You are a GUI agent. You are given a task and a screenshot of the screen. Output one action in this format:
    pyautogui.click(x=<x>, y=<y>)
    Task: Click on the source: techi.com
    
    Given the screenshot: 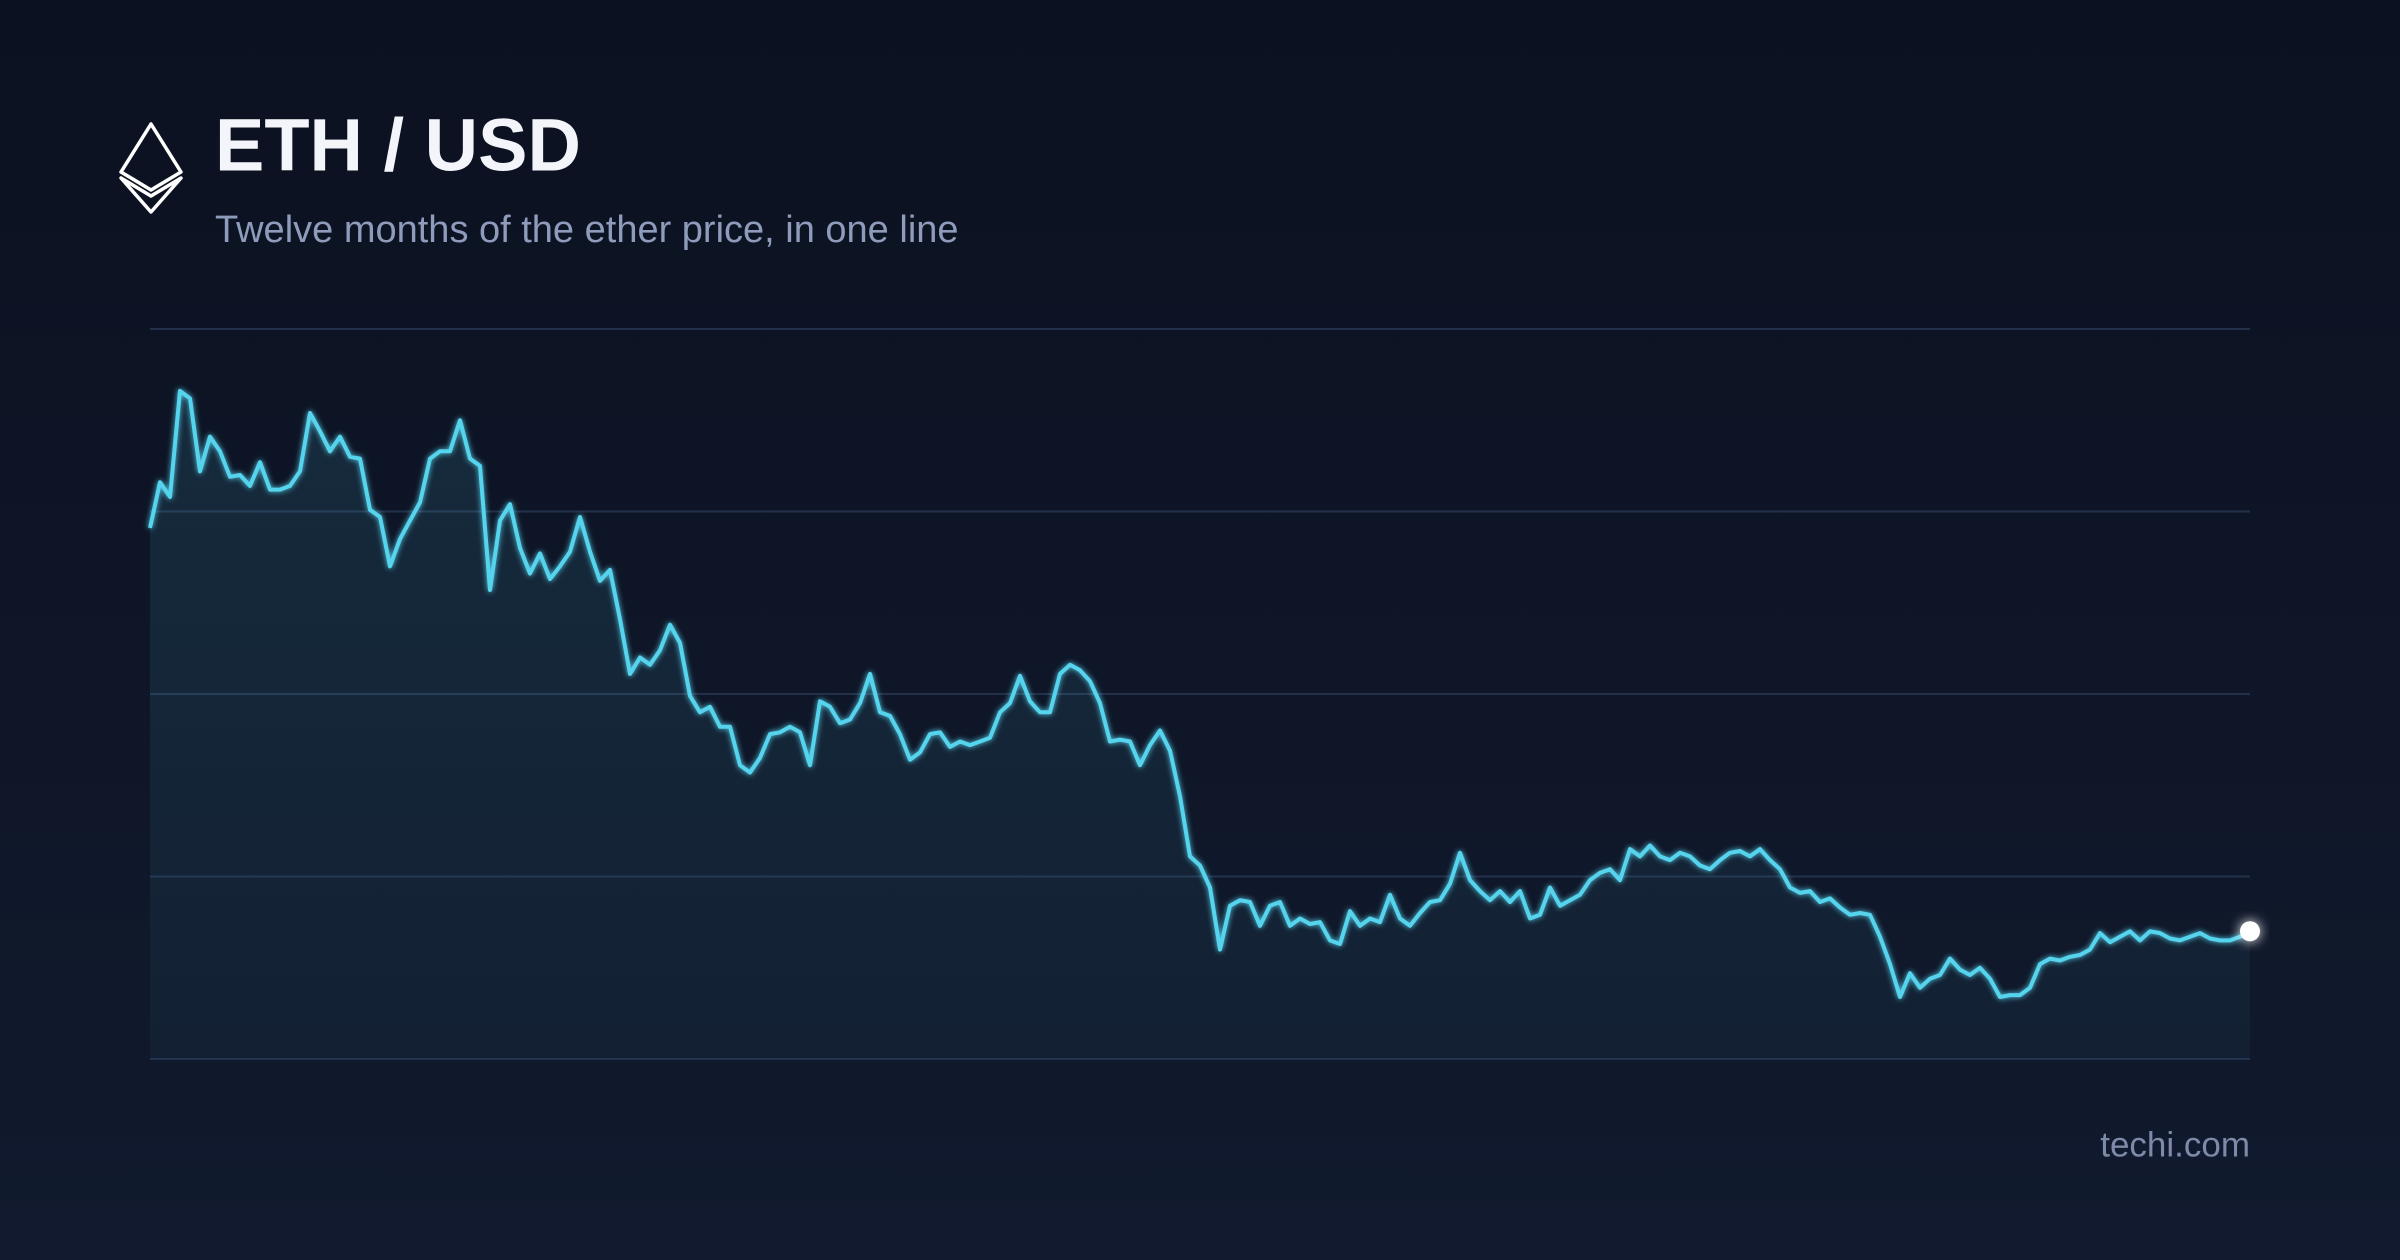 What is the action you would take?
    pyautogui.click(x=2175, y=1144)
    